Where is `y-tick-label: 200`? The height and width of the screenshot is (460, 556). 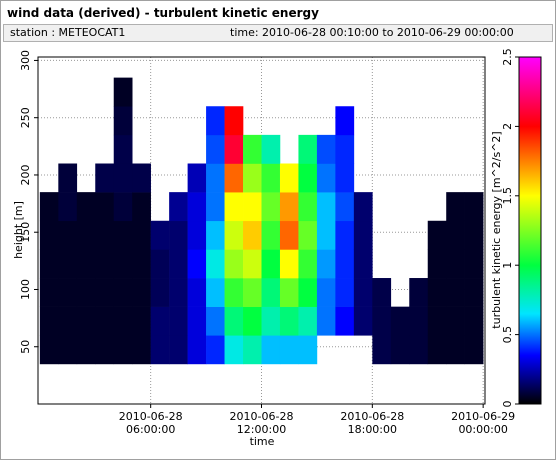 y-tick-label: 200 is located at coordinates (25, 174).